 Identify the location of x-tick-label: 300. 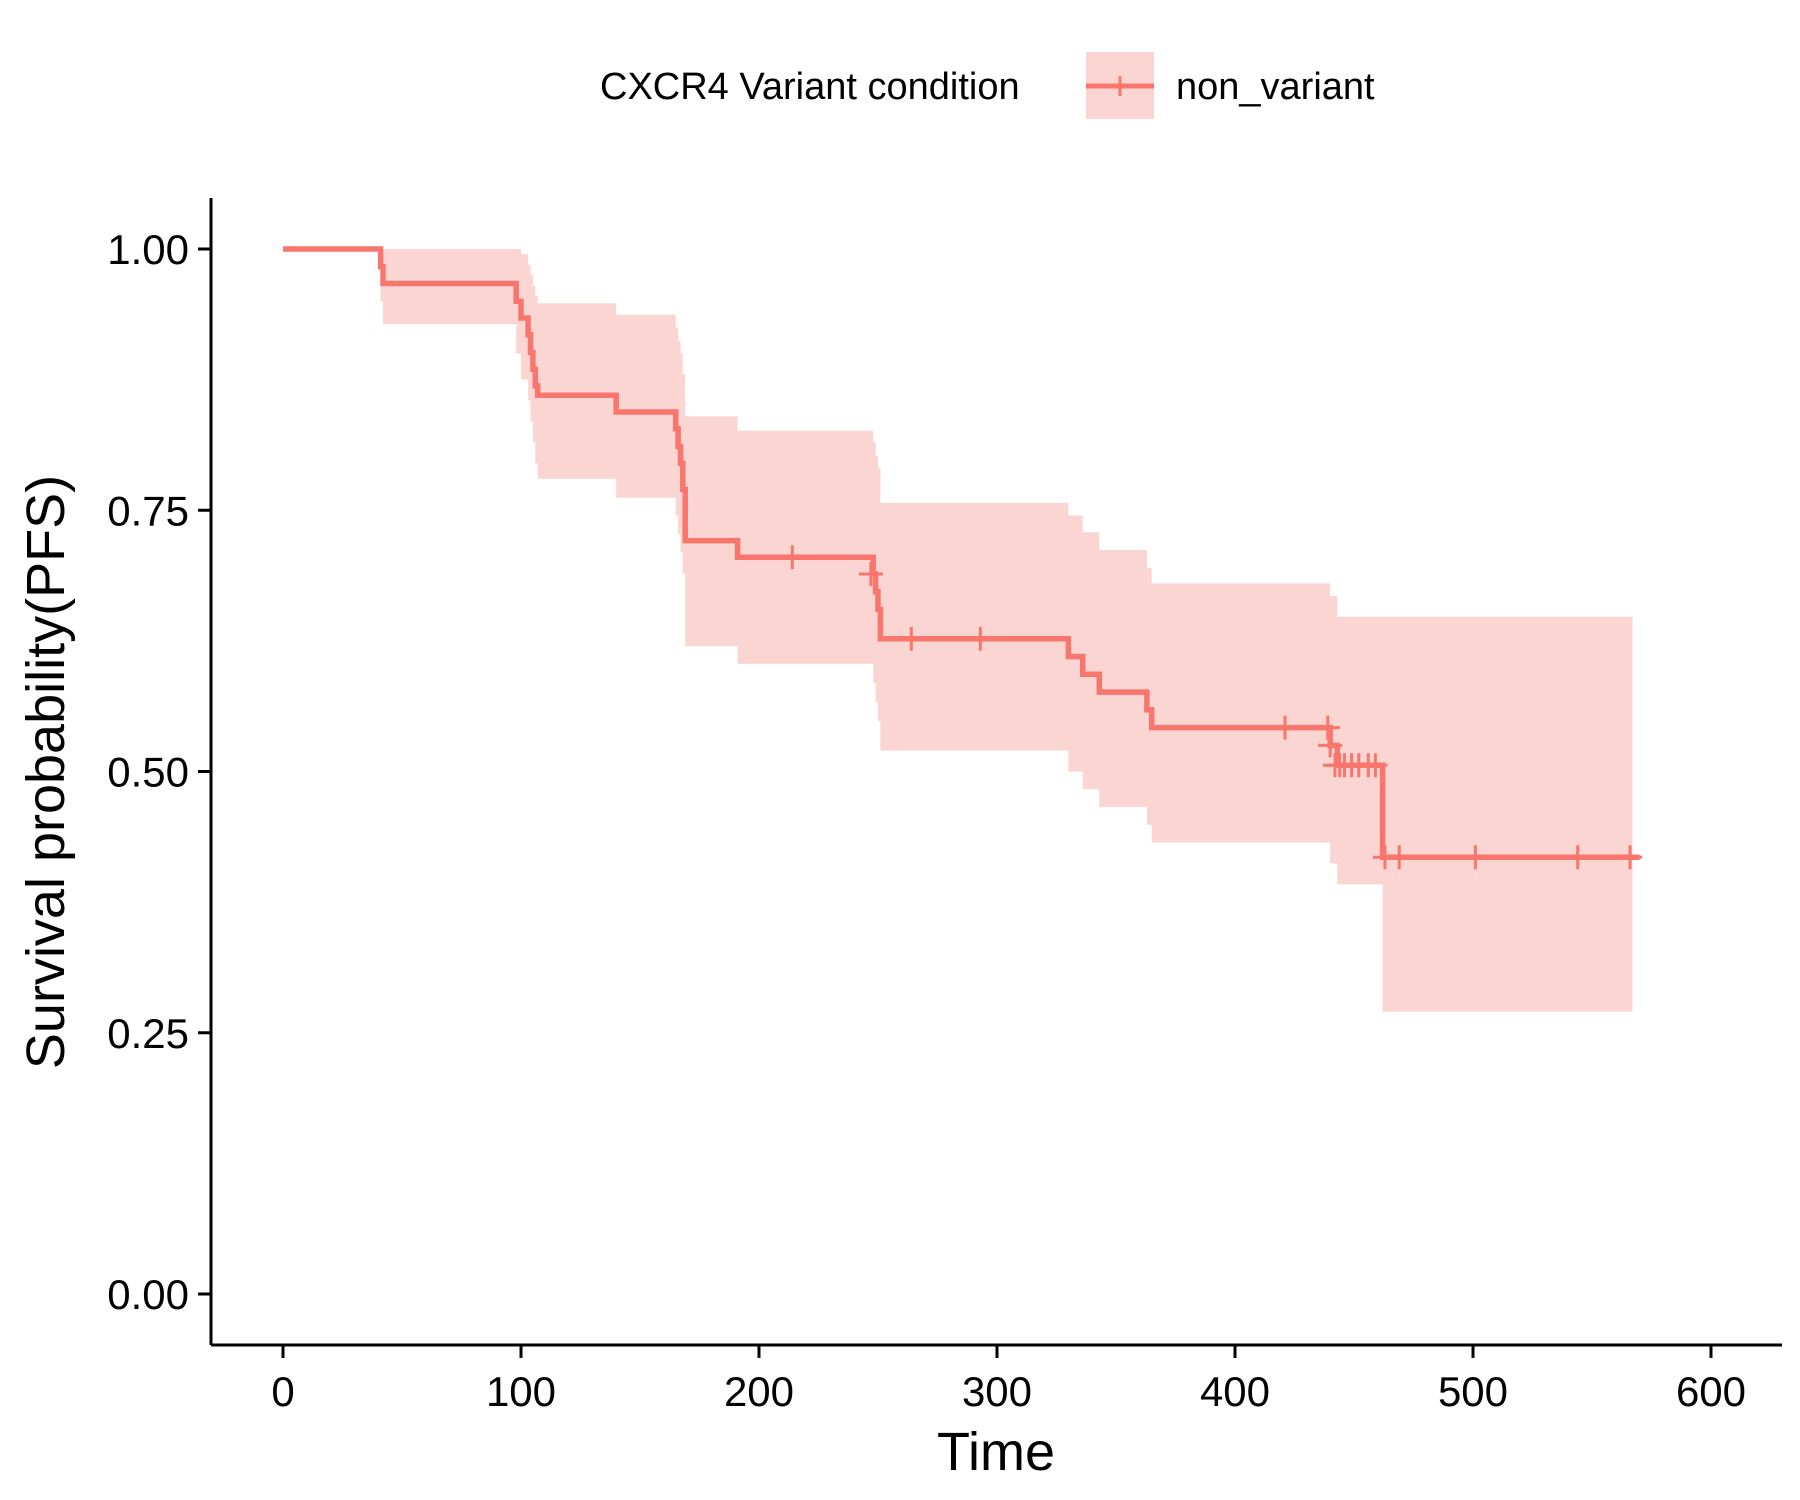
(997, 1391).